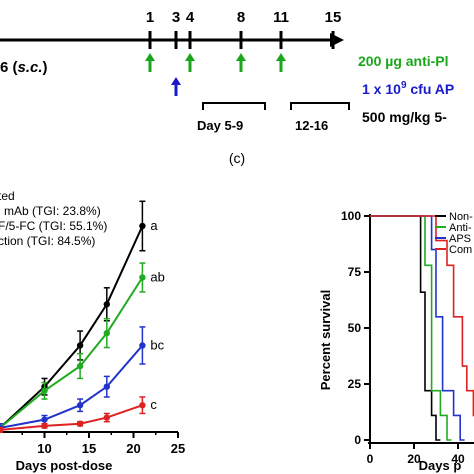 This screenshot has width=474, height=474. I want to click on timeline-day-label: 1, so click(150, 17).